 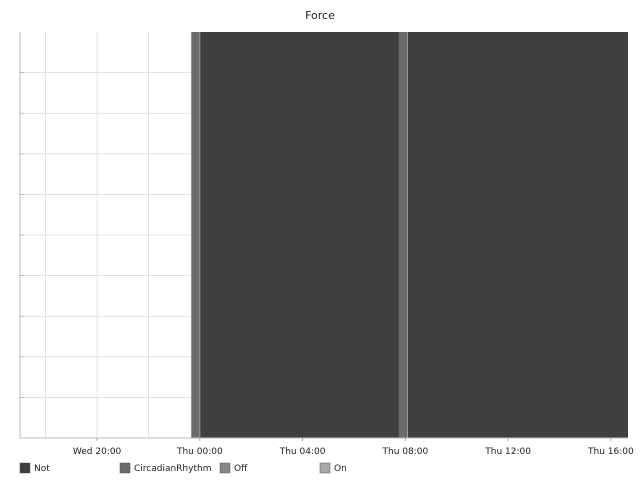 I want to click on x-tick-label: Thu 08:00, so click(x=405, y=452).